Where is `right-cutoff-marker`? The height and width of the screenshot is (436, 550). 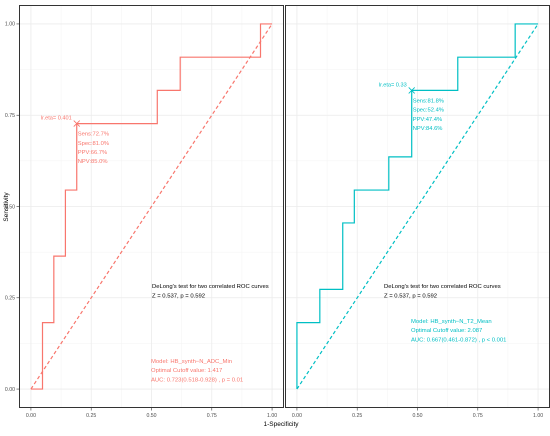 right-cutoff-marker is located at coordinates (412, 90).